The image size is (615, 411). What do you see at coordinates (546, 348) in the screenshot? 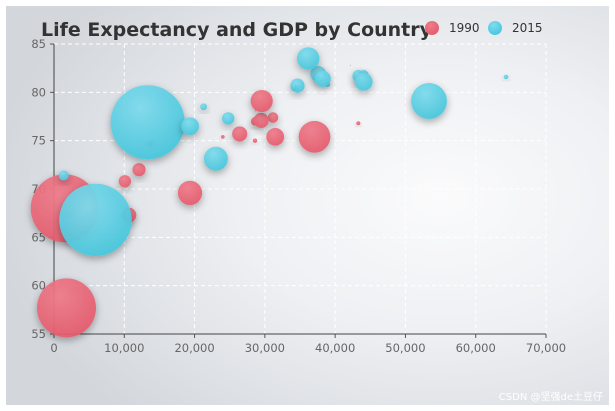
I see `x-tick-label: 70,000` at bounding box center [546, 348].